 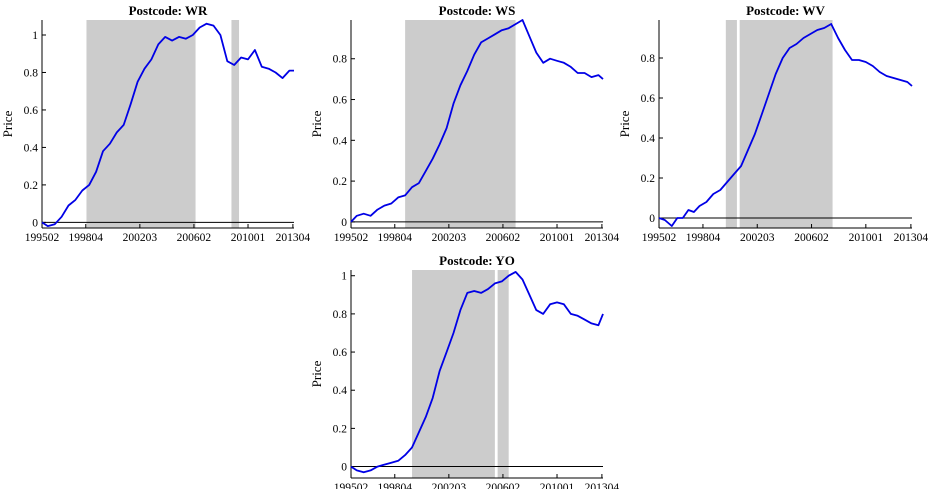 What do you see at coordinates (477, 10) in the screenshot?
I see `chart-title: Postcode: WS` at bounding box center [477, 10].